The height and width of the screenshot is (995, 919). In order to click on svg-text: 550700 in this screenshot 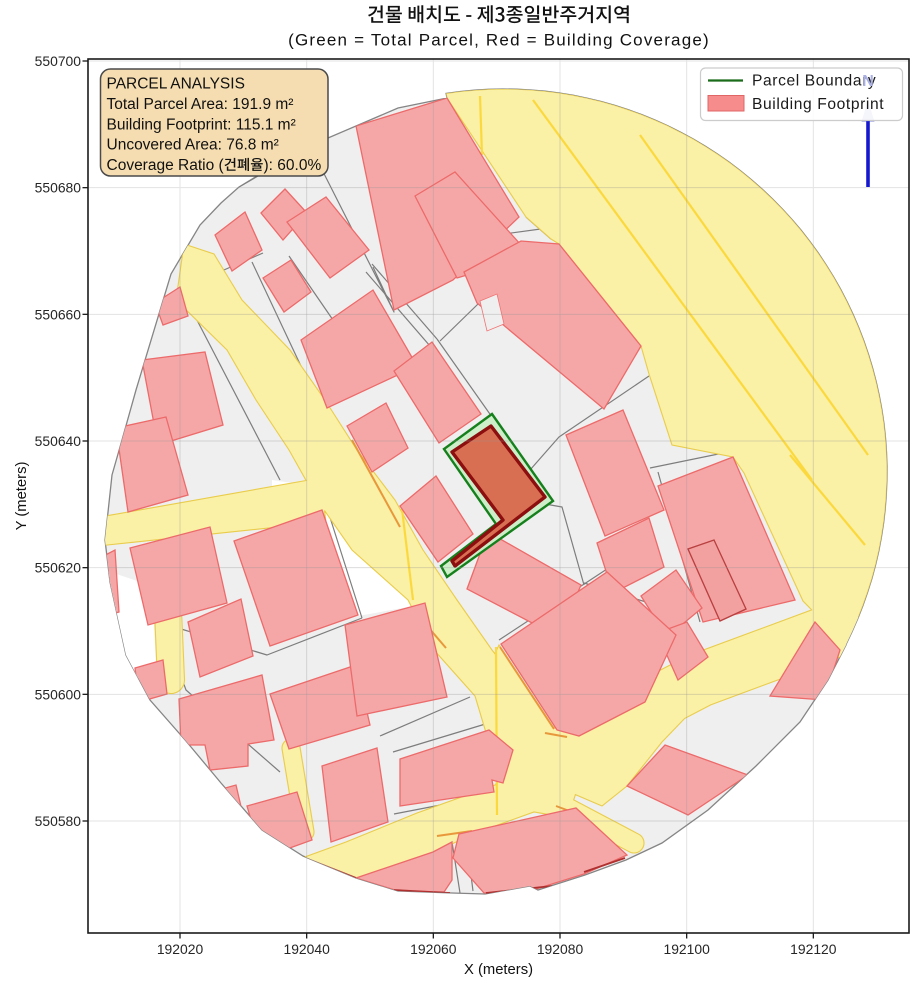, I will do `click(58, 61)`.